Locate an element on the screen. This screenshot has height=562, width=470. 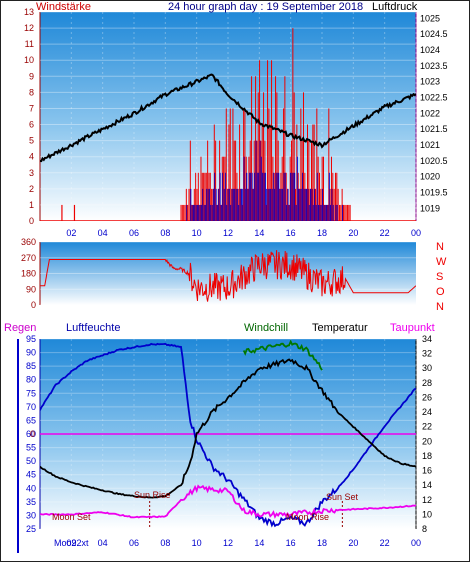
regen-title: Regen is located at coordinates (20, 328).